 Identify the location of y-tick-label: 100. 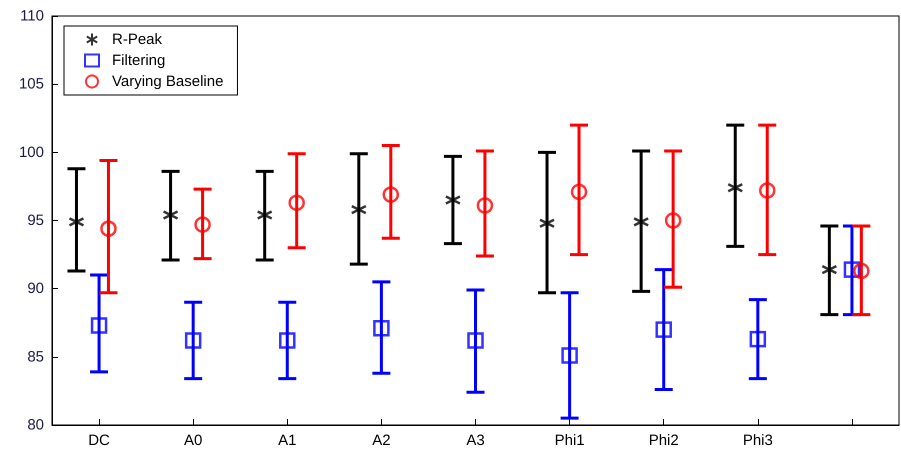
(31, 152).